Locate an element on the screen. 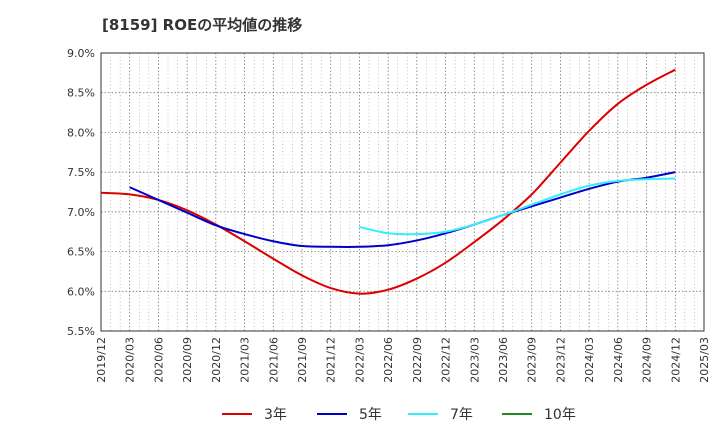 Image resolution: width=720 pixels, height=440 pixels. legend-label-2: 5年 is located at coordinates (370, 415).